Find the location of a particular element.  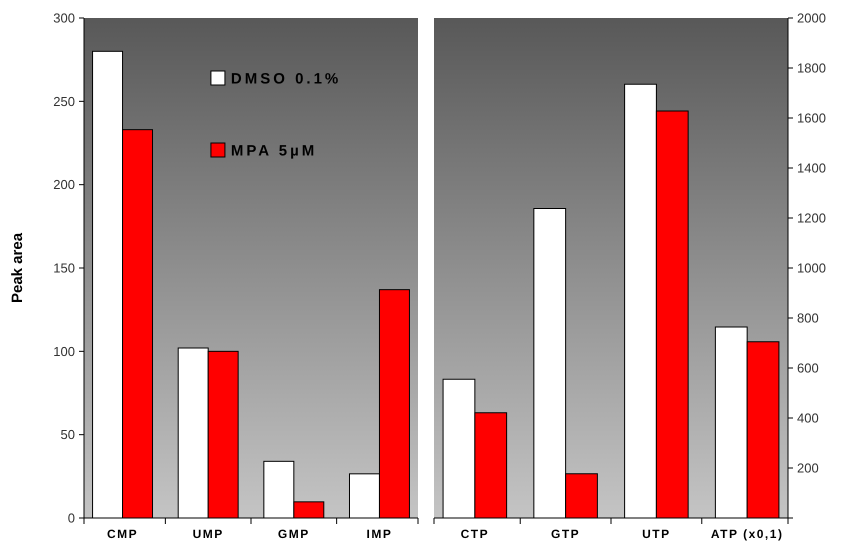

y2-tick-label: 1200 is located at coordinates (811, 218).